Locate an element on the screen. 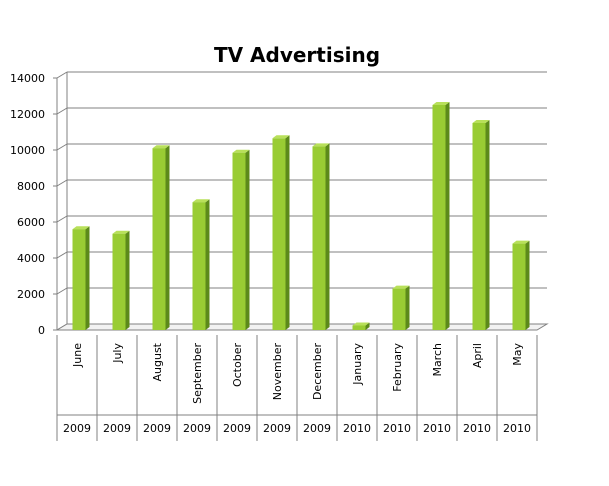 This screenshot has width=609, height=486. plot-floor is located at coordinates (302, 327).